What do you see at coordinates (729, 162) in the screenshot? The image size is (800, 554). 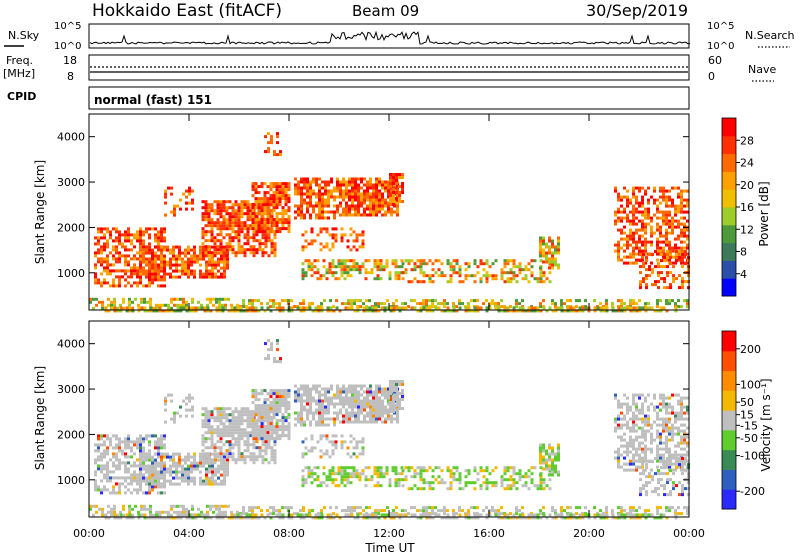 I see `power-colorbar-swatch` at bounding box center [729, 162].